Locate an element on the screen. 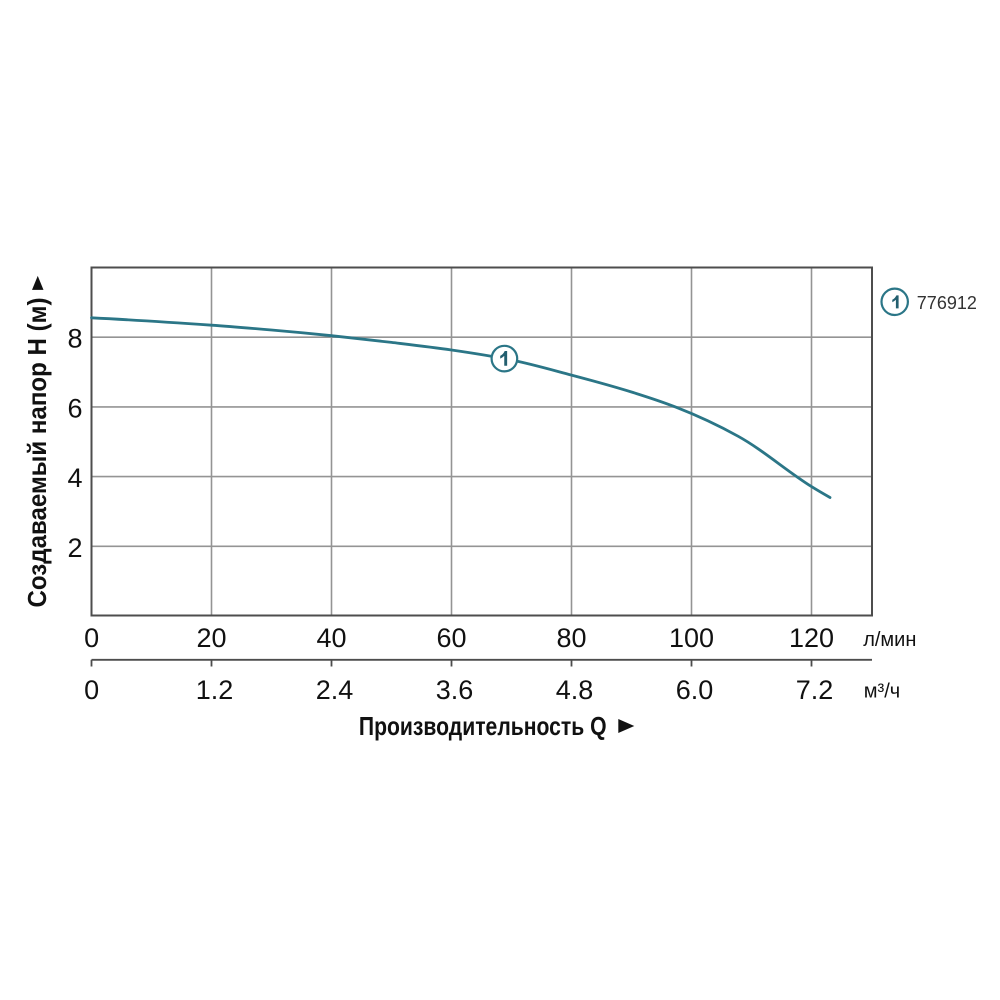 The height and width of the screenshot is (1000, 1000). svg-text: 6 is located at coordinates (74, 408).